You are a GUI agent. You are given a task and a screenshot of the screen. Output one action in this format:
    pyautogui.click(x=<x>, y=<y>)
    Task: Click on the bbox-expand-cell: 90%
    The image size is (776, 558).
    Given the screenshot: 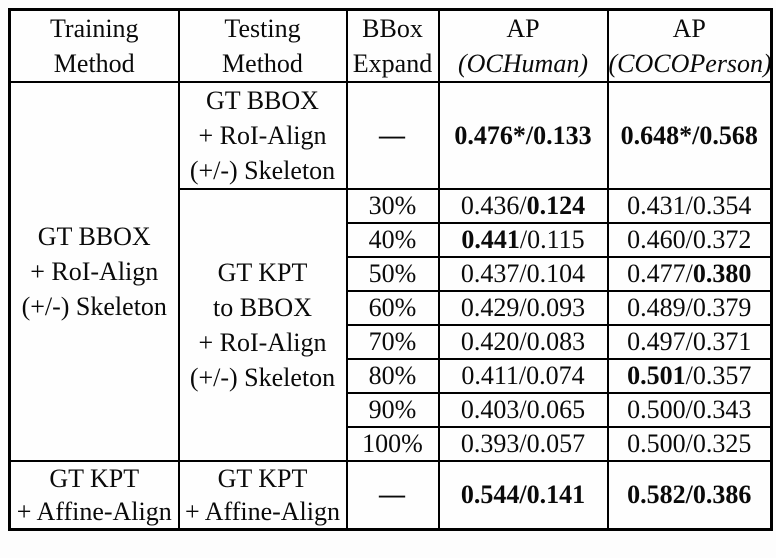 What is the action you would take?
    pyautogui.click(x=392, y=410)
    